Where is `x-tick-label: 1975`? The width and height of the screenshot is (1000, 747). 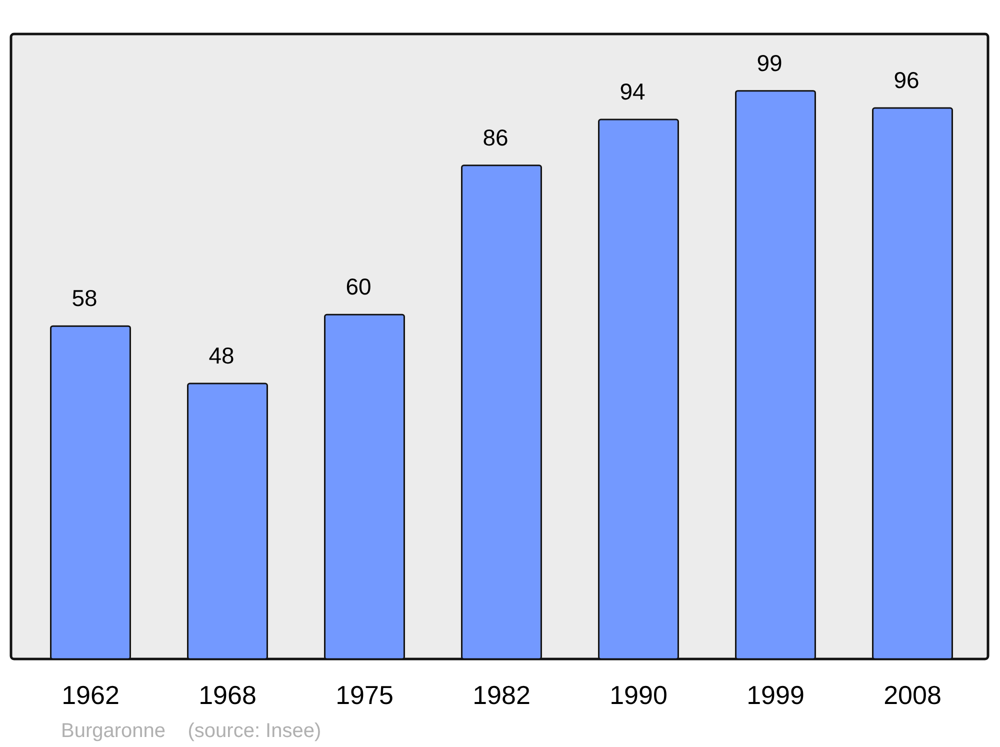
x-tick-label: 1975 is located at coordinates (365, 695).